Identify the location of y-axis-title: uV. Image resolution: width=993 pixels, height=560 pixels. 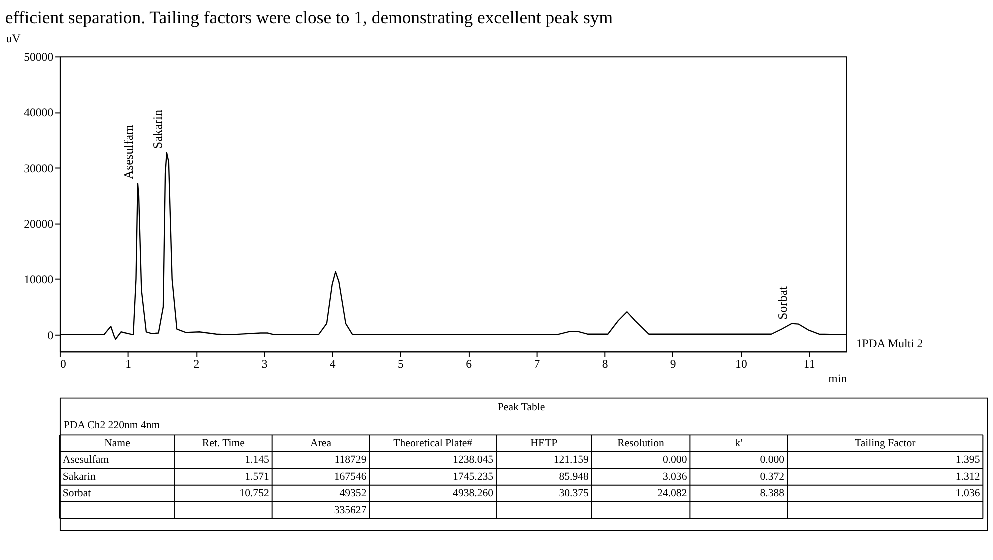
(14, 38).